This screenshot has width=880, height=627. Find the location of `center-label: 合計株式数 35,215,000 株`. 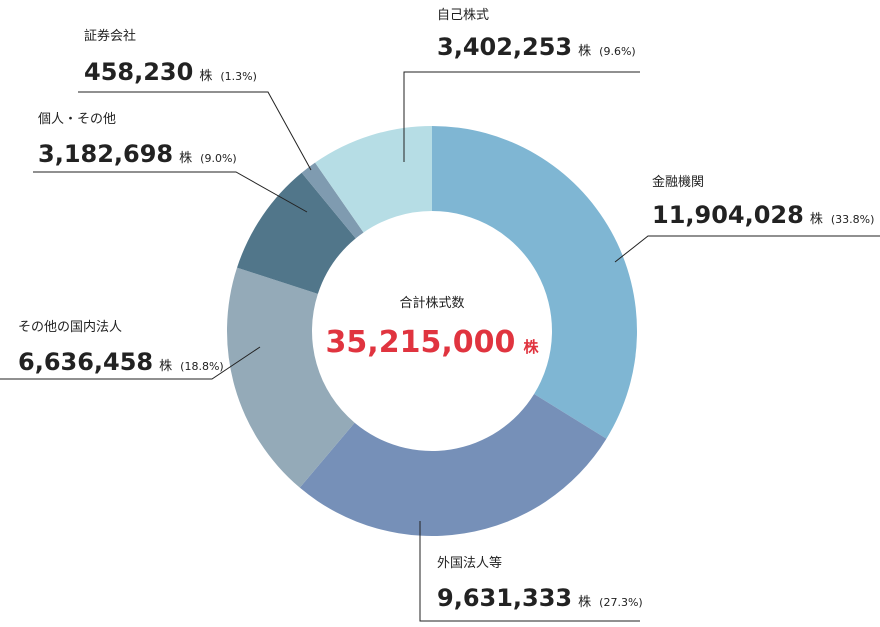

center-label: 合計株式数 35,215,000 株 is located at coordinates (433, 327).